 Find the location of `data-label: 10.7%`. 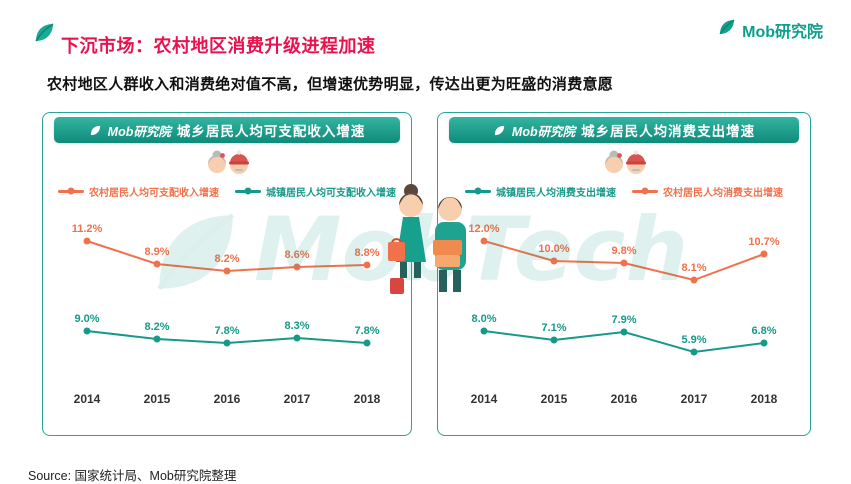

data-label: 10.7% is located at coordinates (763, 242).